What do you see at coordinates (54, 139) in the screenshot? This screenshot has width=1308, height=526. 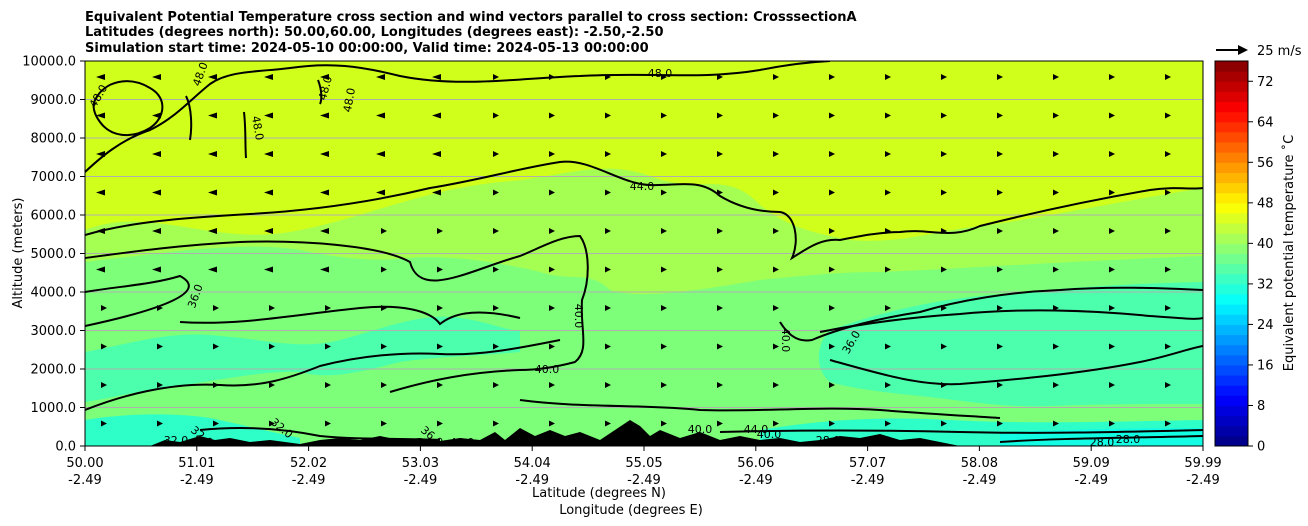 I see `y-tick-label: 8000.0` at bounding box center [54, 139].